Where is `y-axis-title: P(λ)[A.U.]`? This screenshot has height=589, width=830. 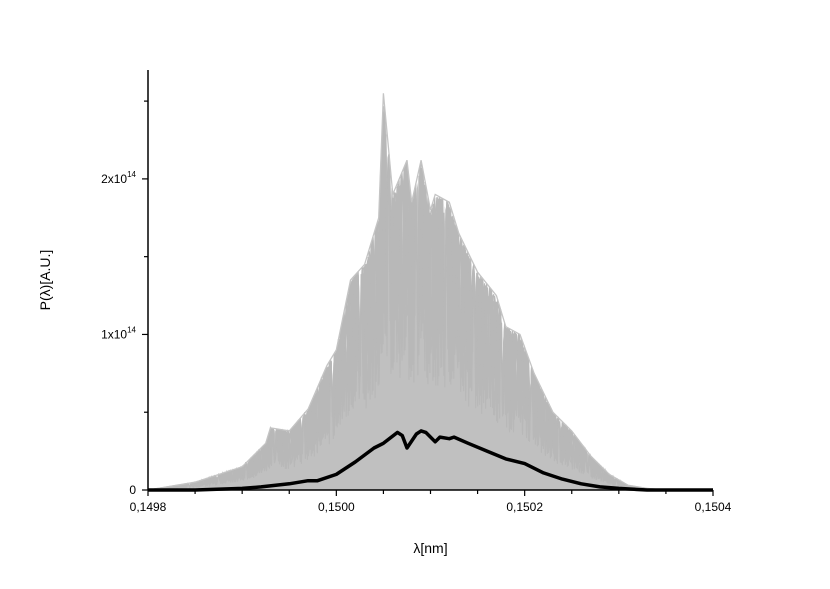 y-axis-title: P(λ)[A.U.] is located at coordinates (45, 280).